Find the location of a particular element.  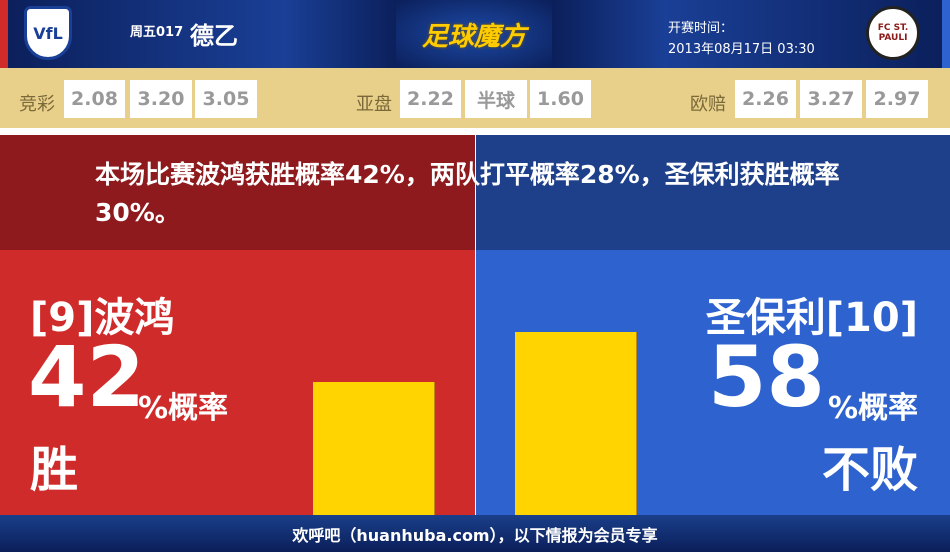

footer-text: 欢呼吧（huanhuba.com），以下情报为会员专享 is located at coordinates (475, 535).